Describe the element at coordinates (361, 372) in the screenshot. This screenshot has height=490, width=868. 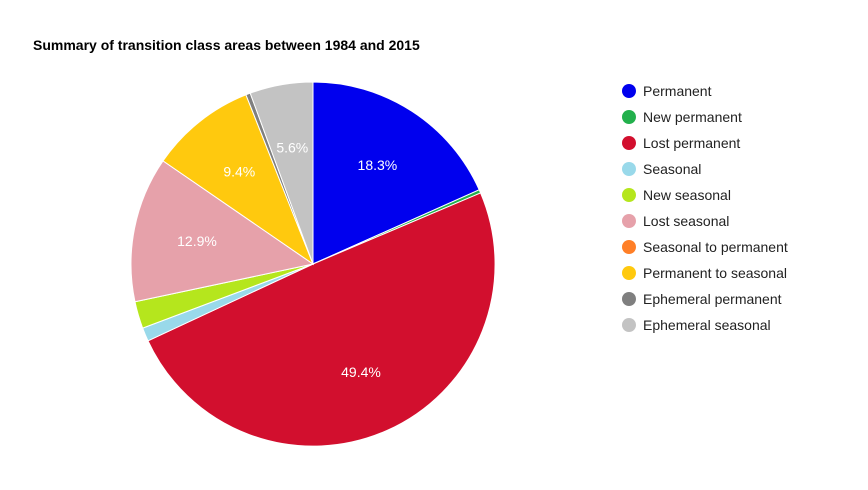
I see `slice-label-lost-permanent: 49.4%` at that location.